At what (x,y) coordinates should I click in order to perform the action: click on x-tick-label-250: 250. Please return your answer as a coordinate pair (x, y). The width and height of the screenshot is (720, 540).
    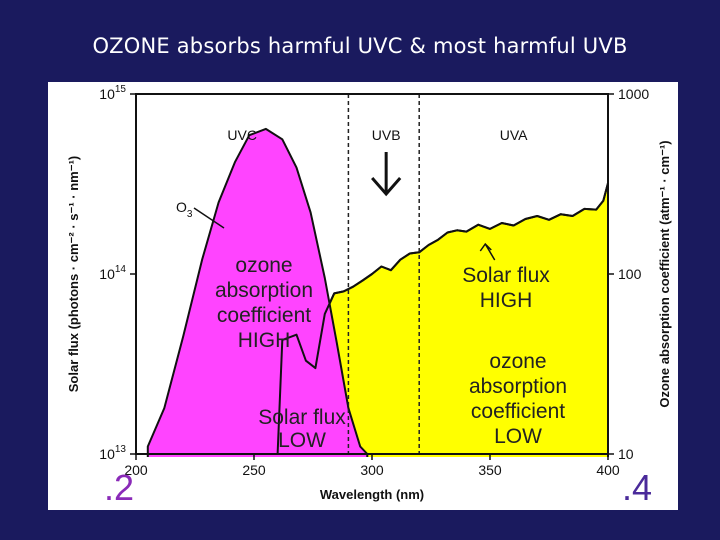
    Looking at the image, I should click on (254, 470).